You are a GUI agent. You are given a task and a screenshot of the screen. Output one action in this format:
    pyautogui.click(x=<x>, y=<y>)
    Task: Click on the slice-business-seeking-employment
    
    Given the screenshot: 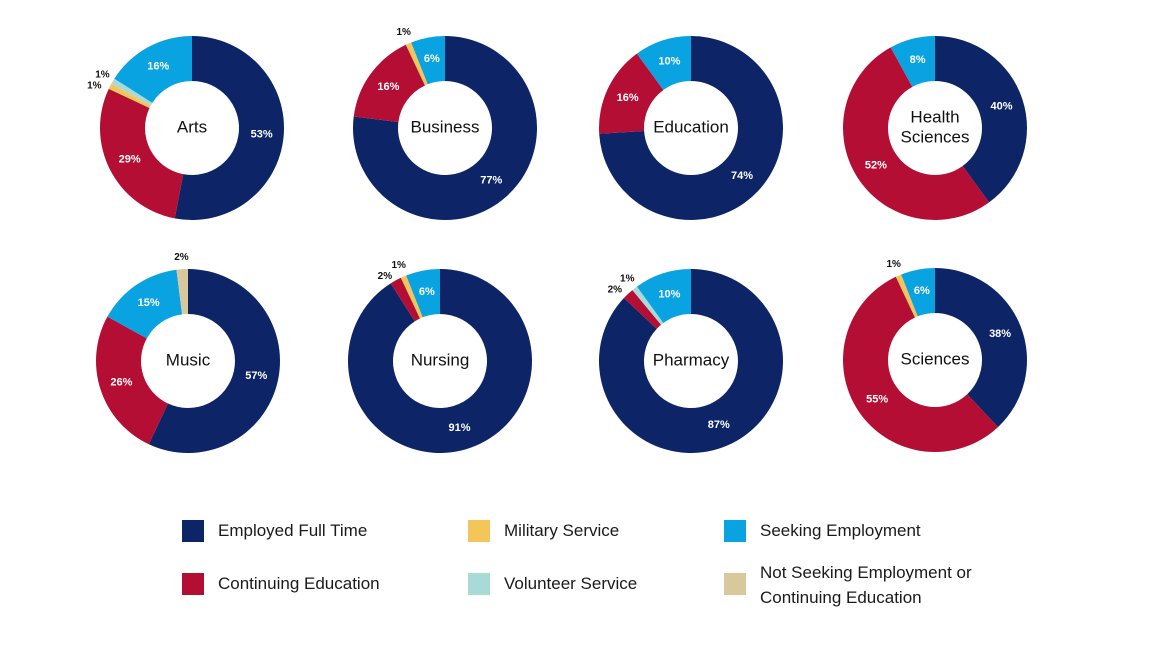 What is the action you would take?
    pyautogui.click(x=428, y=60)
    